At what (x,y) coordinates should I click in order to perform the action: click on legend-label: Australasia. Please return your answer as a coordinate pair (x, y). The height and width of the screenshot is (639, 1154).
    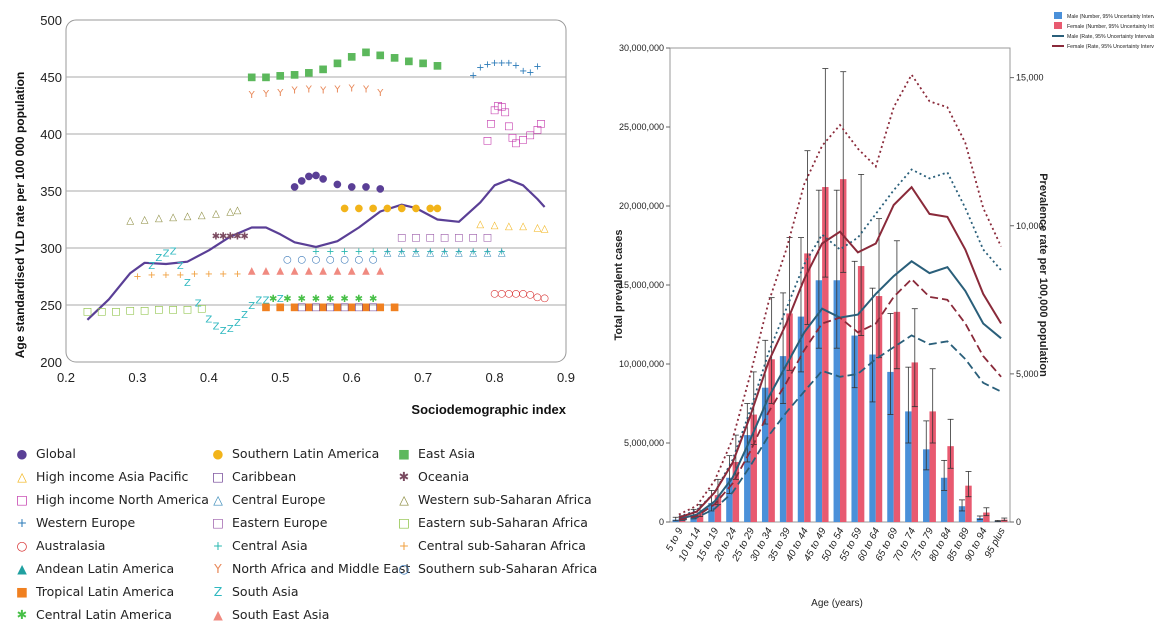
    Looking at the image, I should click on (71, 545).